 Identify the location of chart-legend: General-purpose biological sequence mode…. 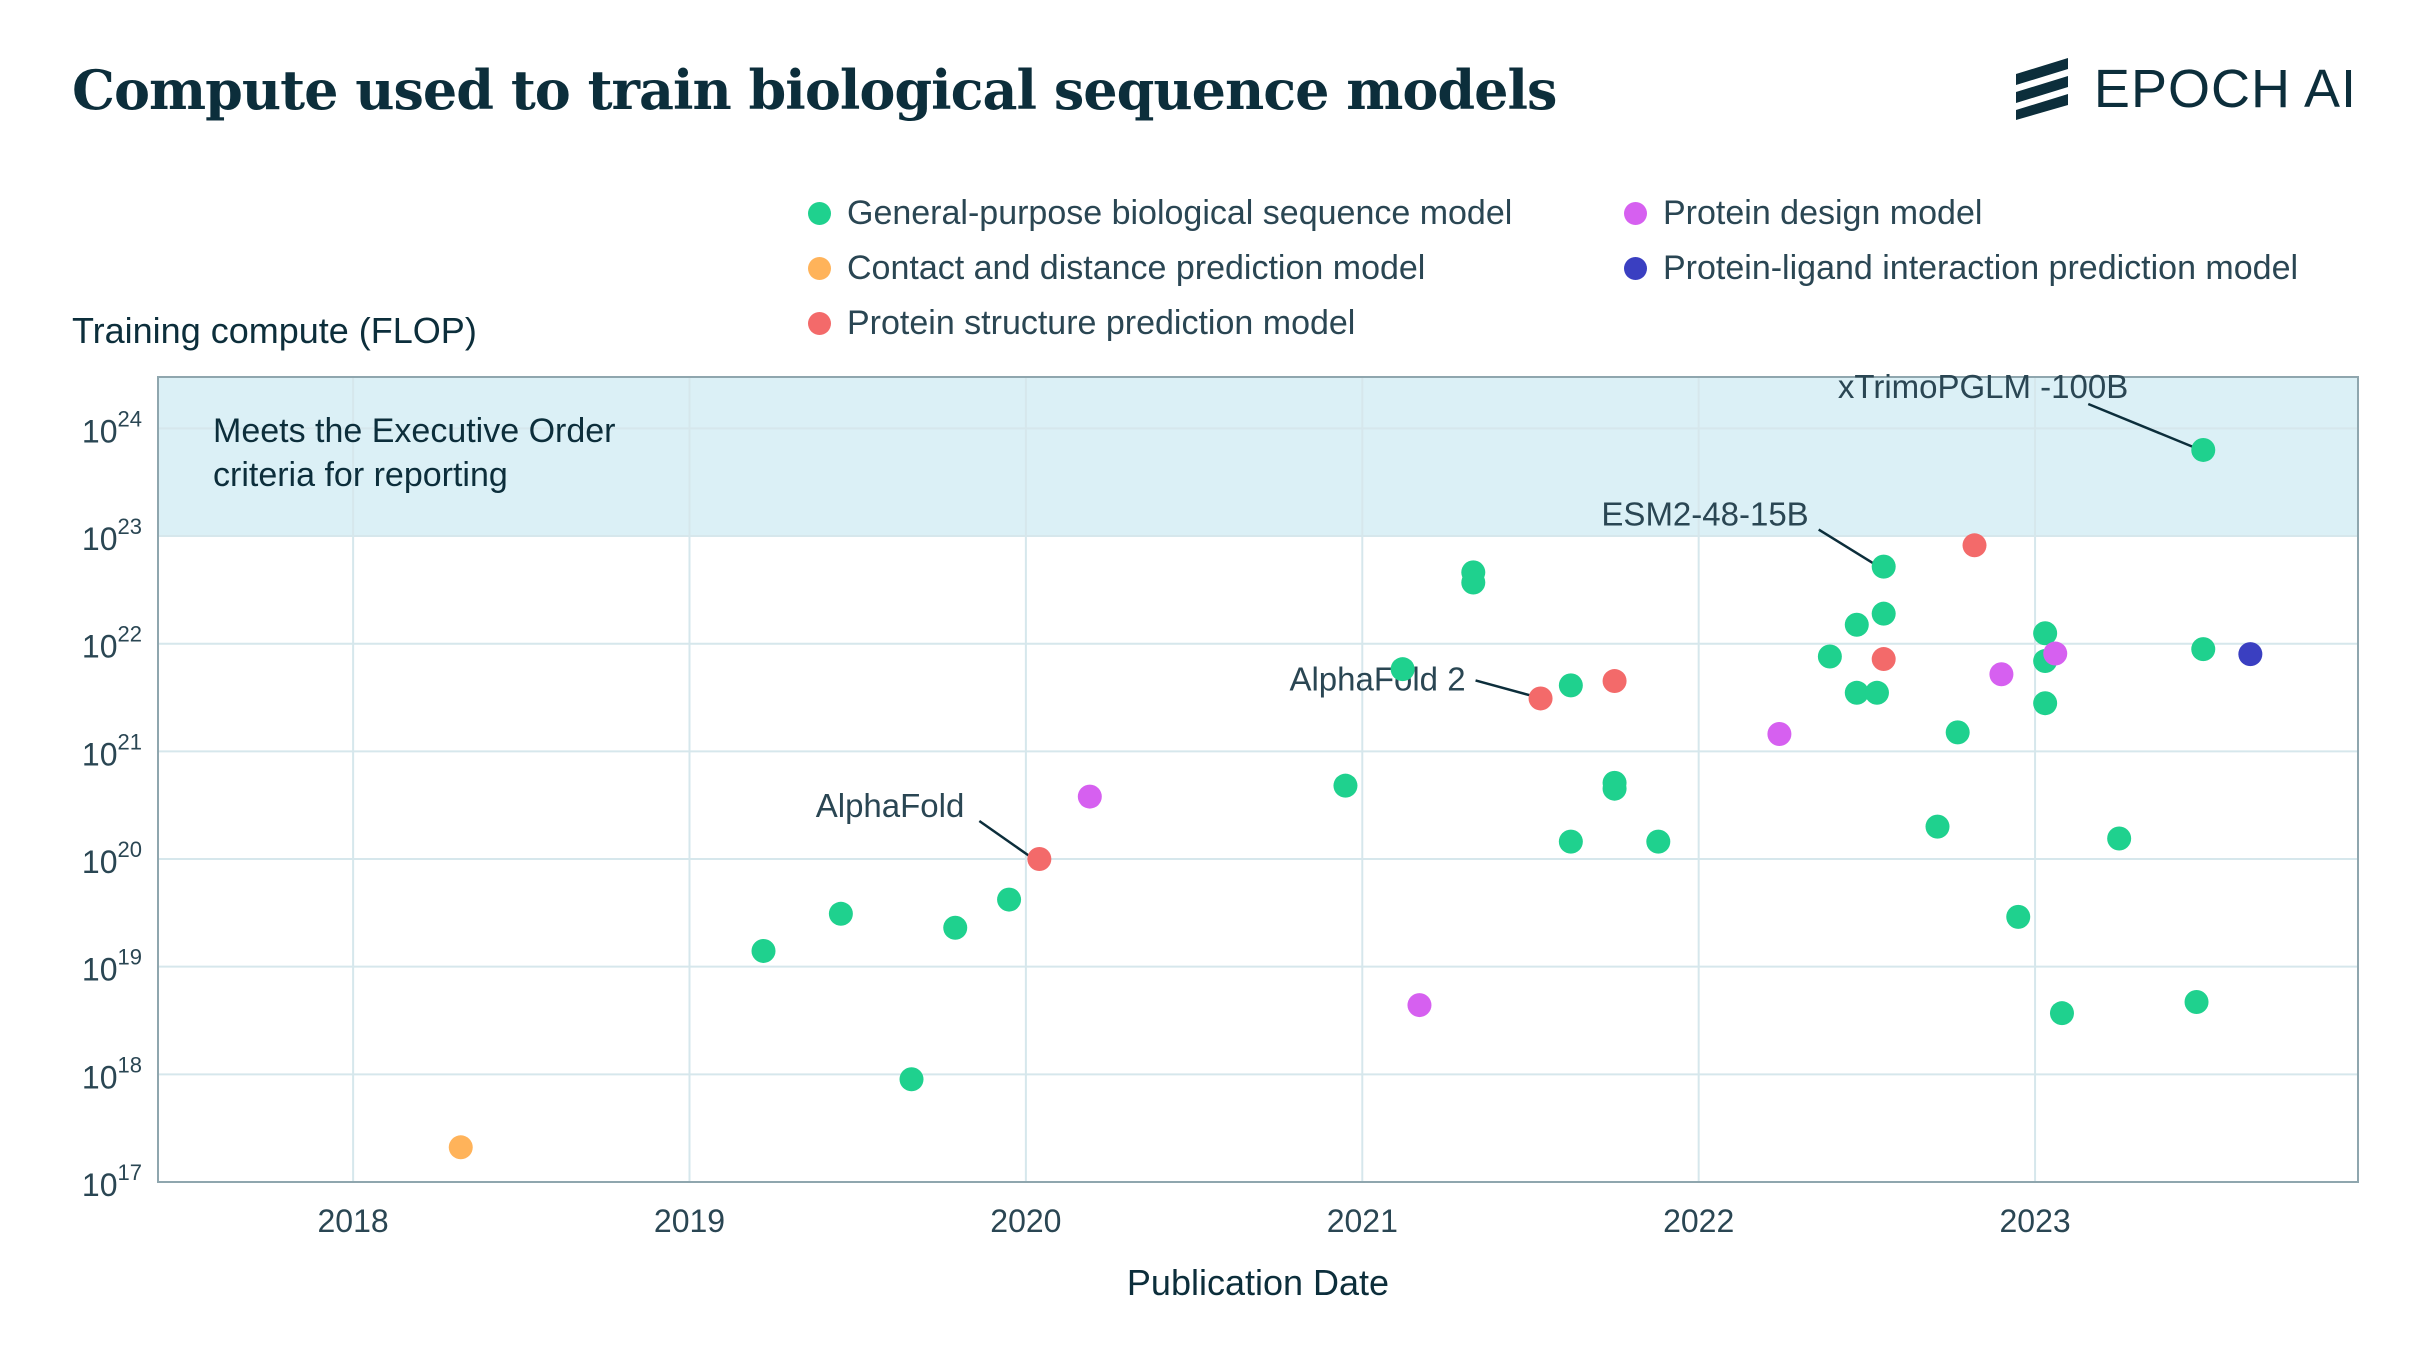
(1553, 268).